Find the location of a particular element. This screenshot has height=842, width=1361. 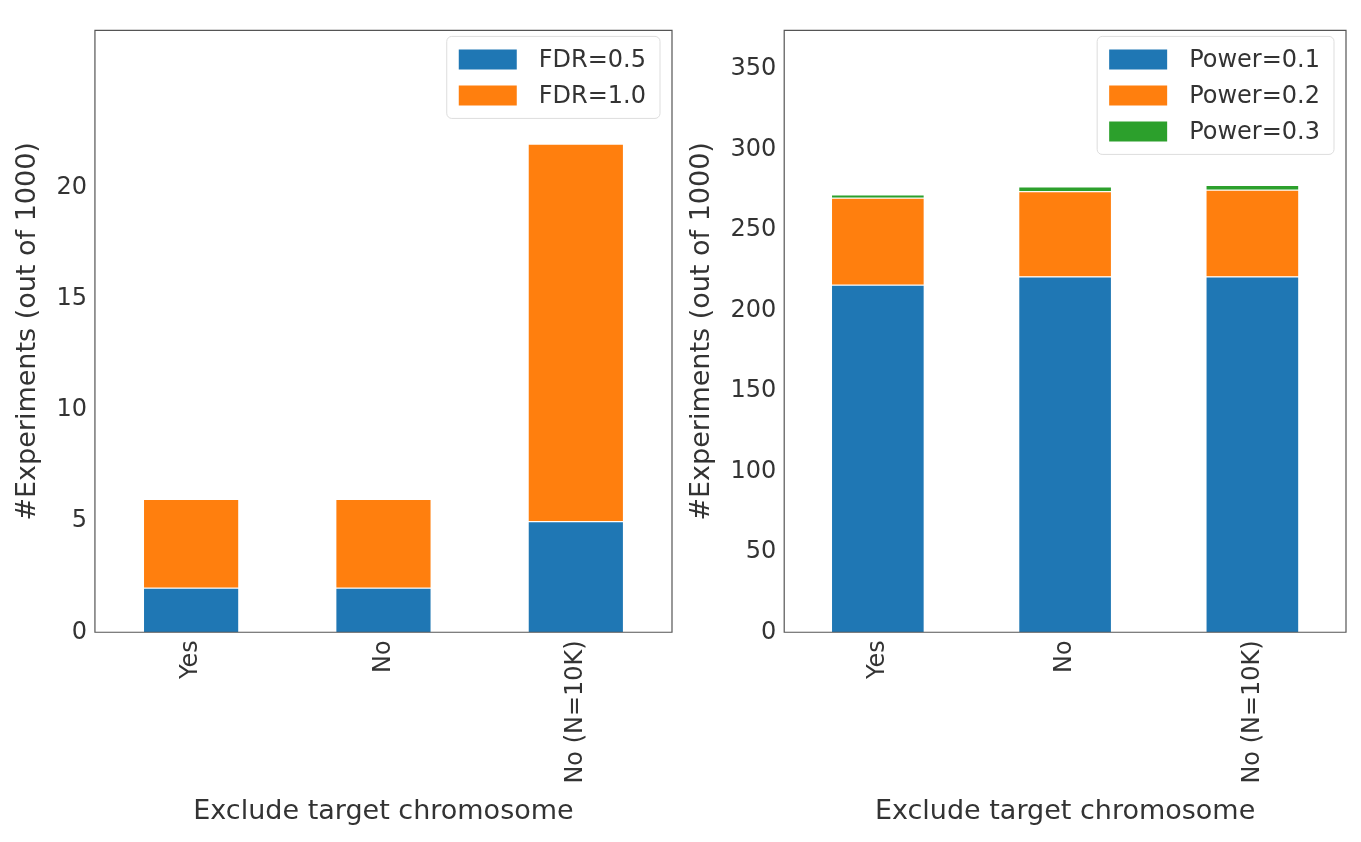

y-tick-label: 250 is located at coordinates (753, 228).